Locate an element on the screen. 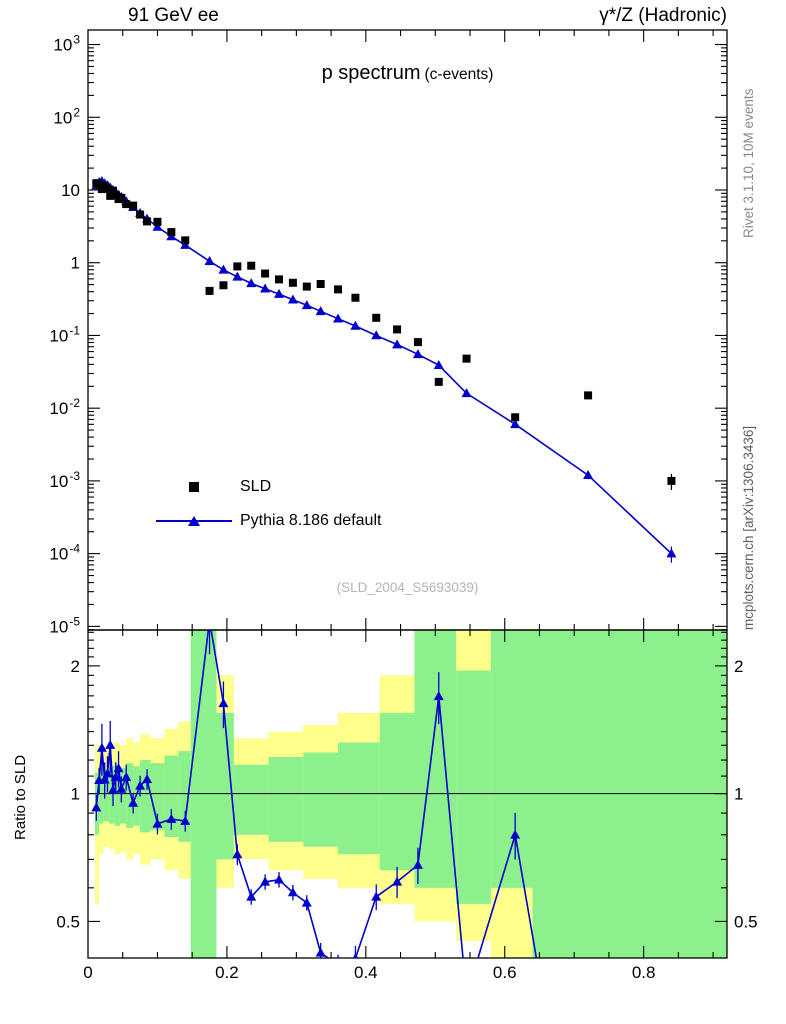 Image resolution: width=786 pixels, height=1024 pixels. svg-text: 0 is located at coordinates (87, 972).